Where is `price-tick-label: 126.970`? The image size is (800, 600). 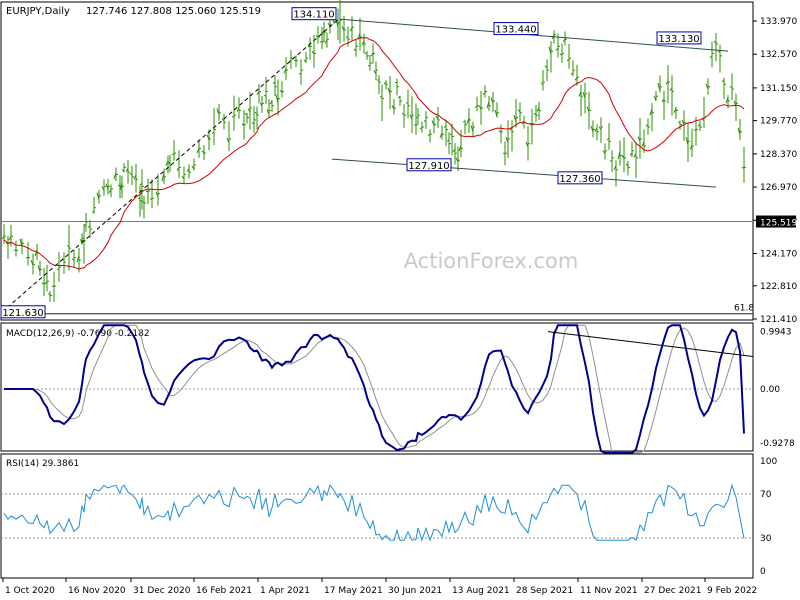 price-tick-label: 126.970 is located at coordinates (778, 188).